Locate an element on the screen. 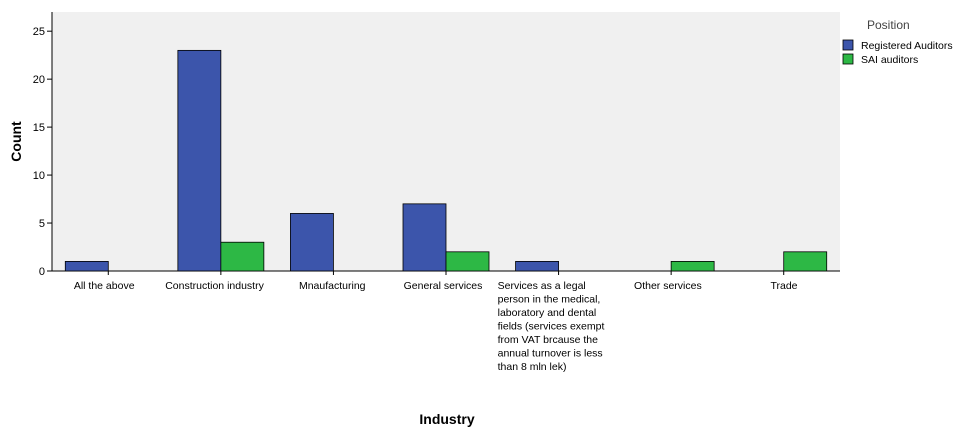 The height and width of the screenshot is (427, 961). x-axis-title: Industry is located at coordinates (446, 419).